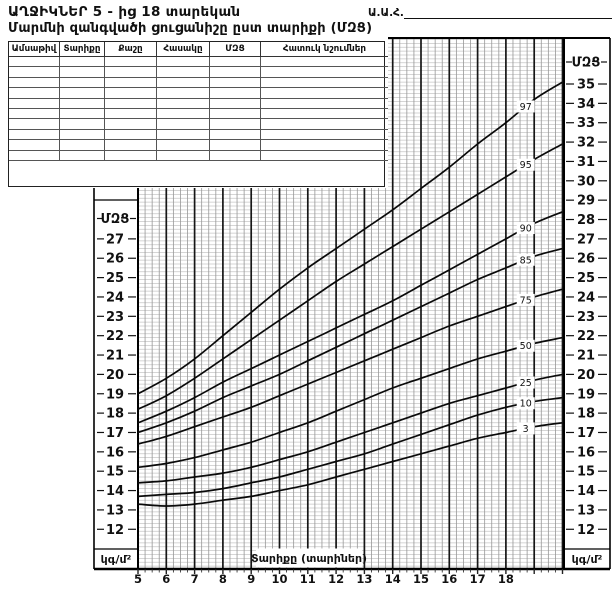 The height and width of the screenshot is (589, 615). Describe the element at coordinates (115, 375) in the screenshot. I see `y-axis-tick-label-left: 20` at that location.